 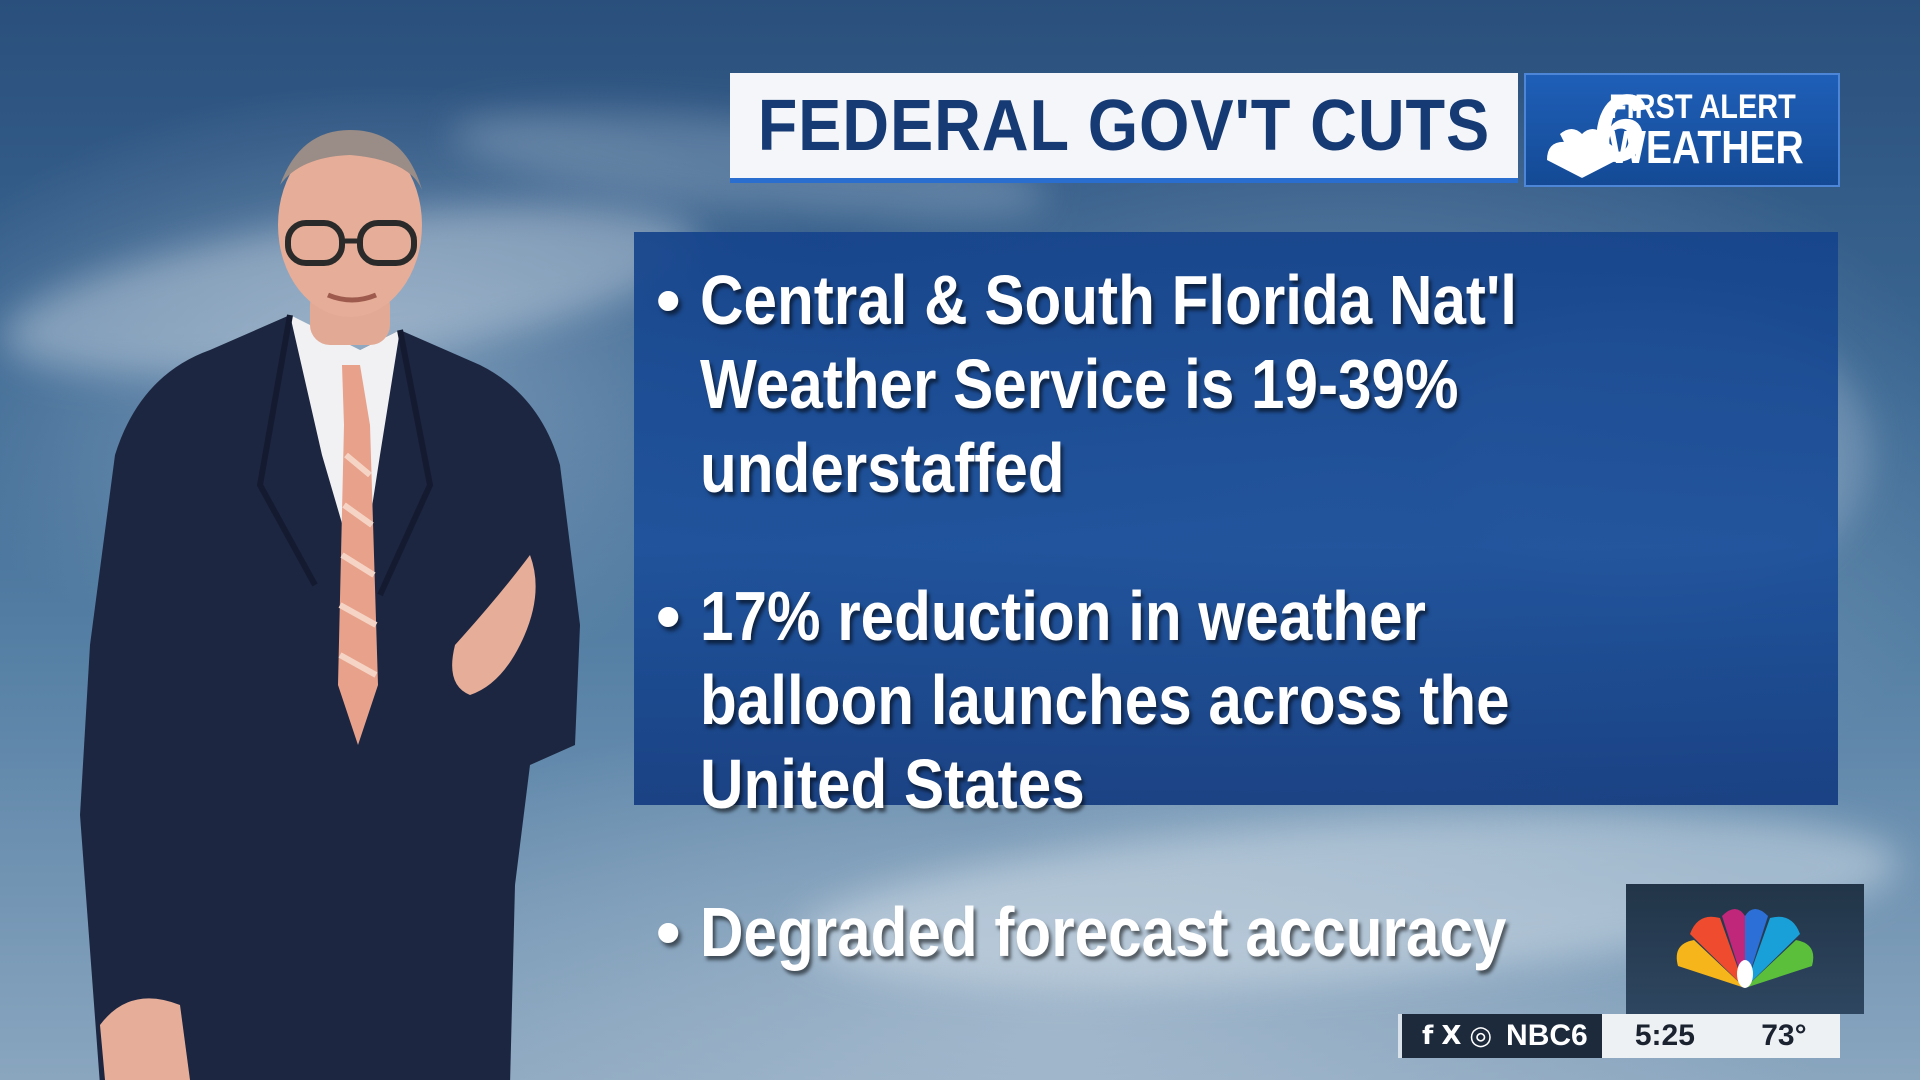 I want to click on facebook-icon: f, so click(x=1428, y=1036).